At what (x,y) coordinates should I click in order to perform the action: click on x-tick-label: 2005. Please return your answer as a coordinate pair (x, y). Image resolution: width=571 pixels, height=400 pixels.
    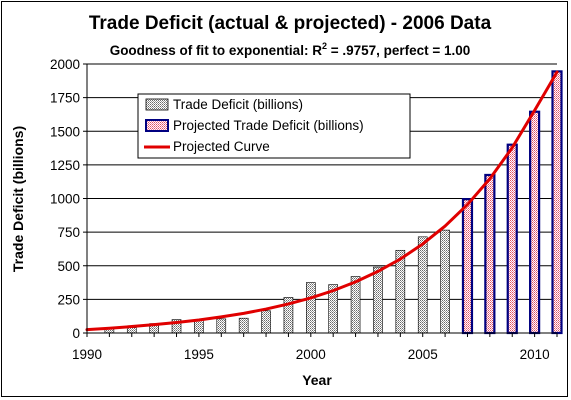
    Looking at the image, I should click on (423, 354).